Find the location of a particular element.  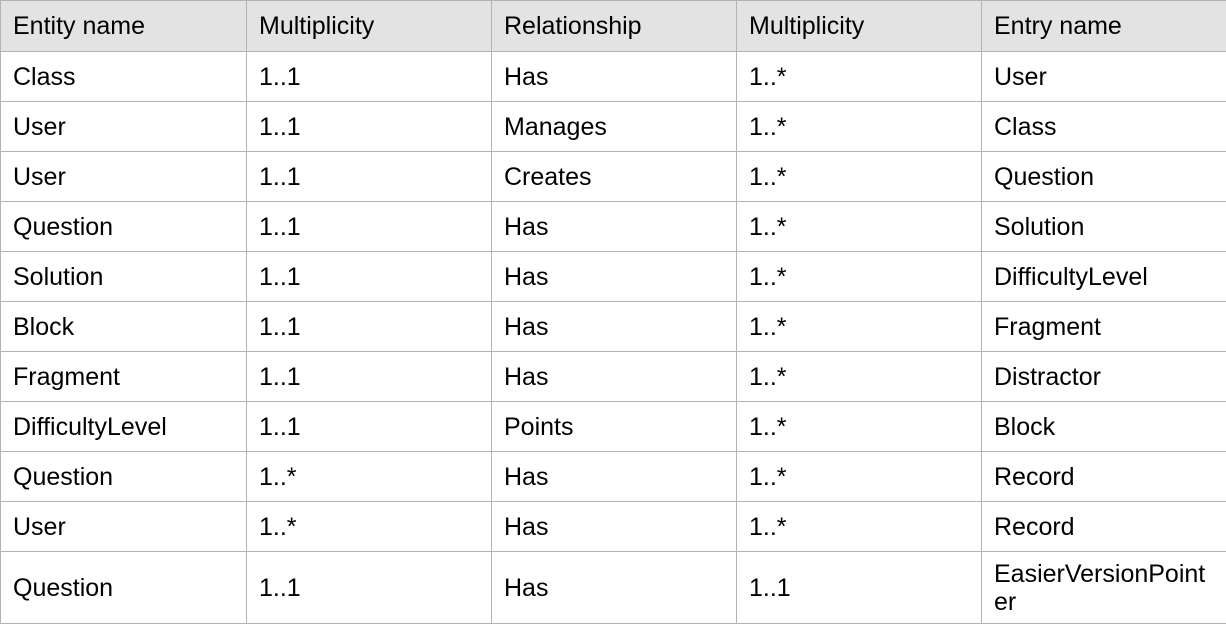

cell-entity-name: Fragment is located at coordinates (123, 376).